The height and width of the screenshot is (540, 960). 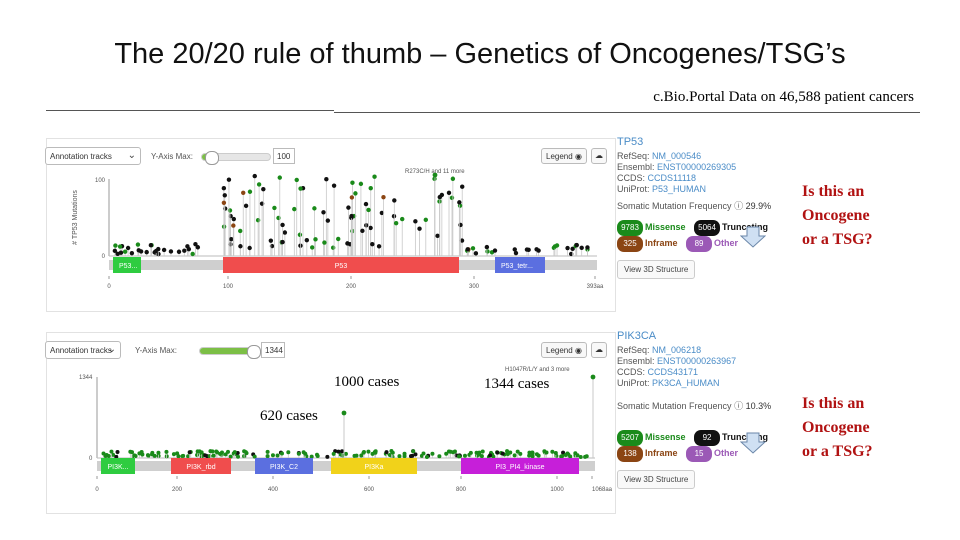 What do you see at coordinates (273, 350) in the screenshot?
I see `pik3ca-yaxis-input: 1344` at bounding box center [273, 350].